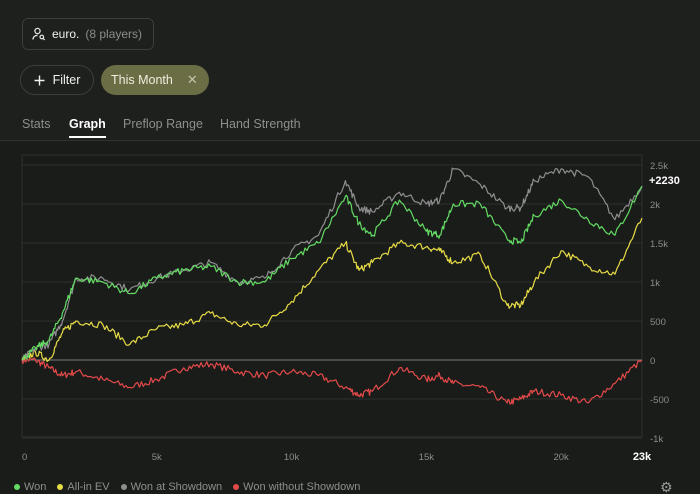 This screenshot has width=700, height=494. I want to click on period-filter-chip: This Month ✕, so click(155, 80).